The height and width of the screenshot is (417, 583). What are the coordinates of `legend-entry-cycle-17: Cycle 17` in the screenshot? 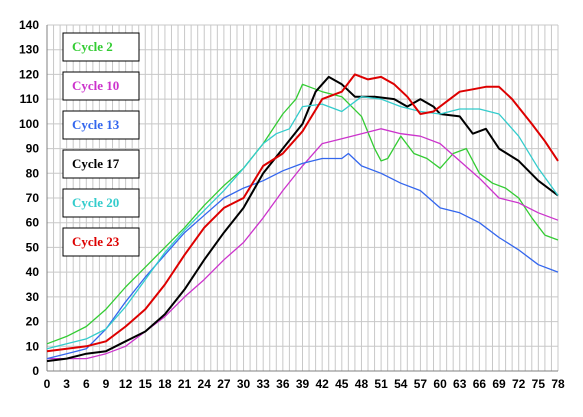 It's located at (101, 164).